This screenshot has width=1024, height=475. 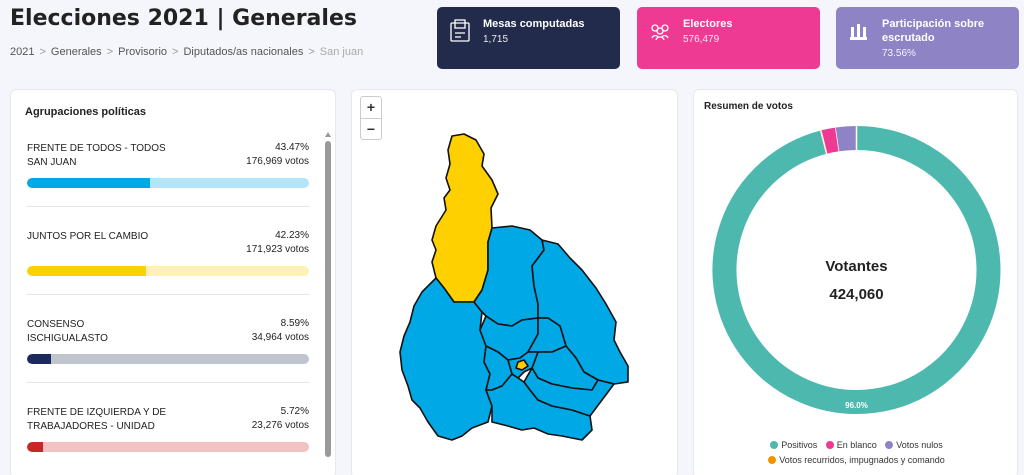 I want to click on zoom-in-button: +, so click(x=371, y=107).